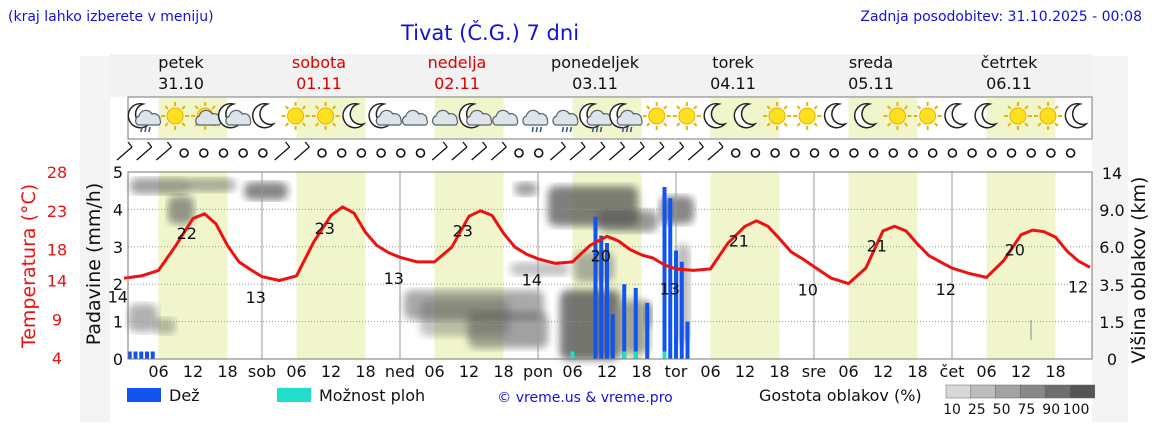 This screenshot has width=1152, height=443. What do you see at coordinates (57, 211) in the screenshot?
I see `temperature-tick: 23` at bounding box center [57, 211].